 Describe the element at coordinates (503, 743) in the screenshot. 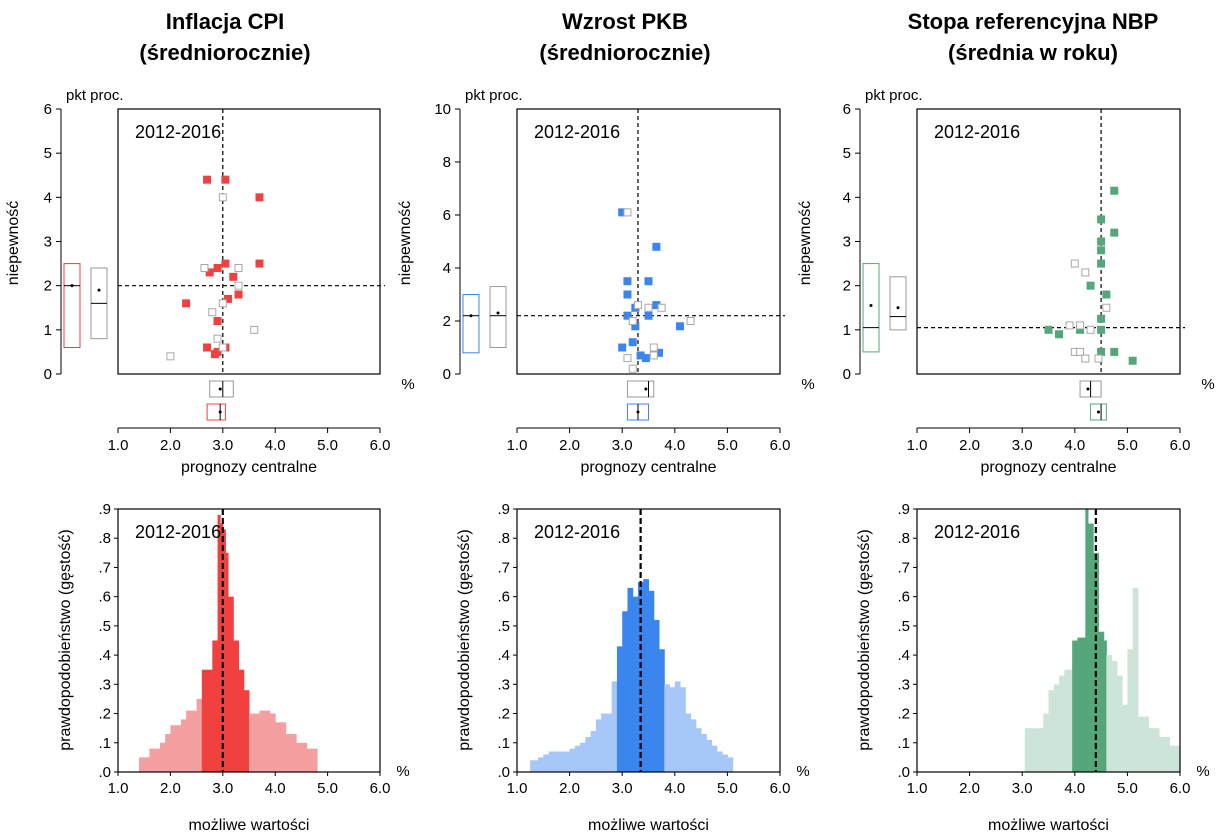

I see `hist-y-tick-label: .1` at that location.